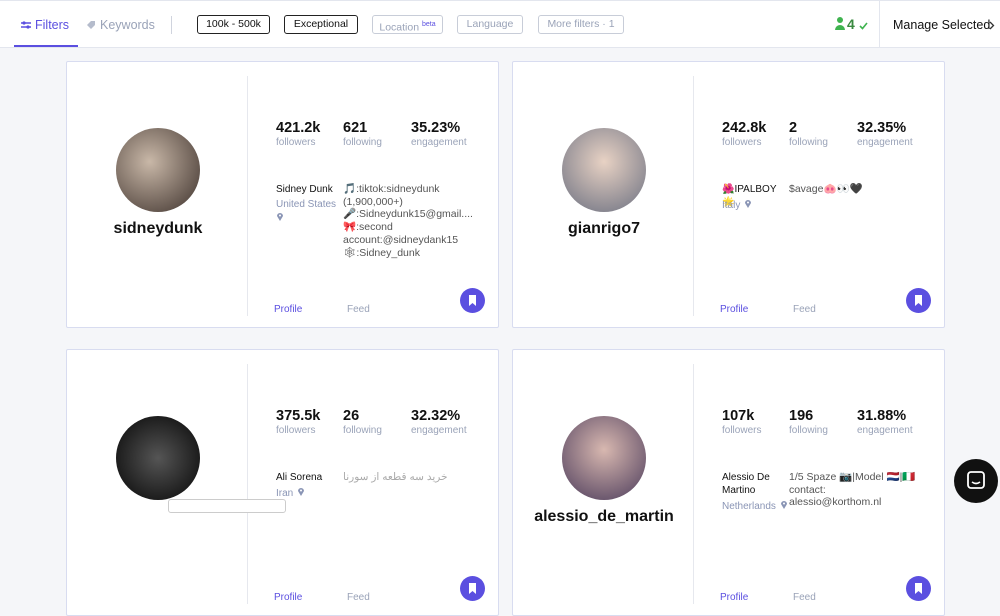 The image size is (1000, 616). I want to click on display-name: Sidney Dunk, so click(304, 189).